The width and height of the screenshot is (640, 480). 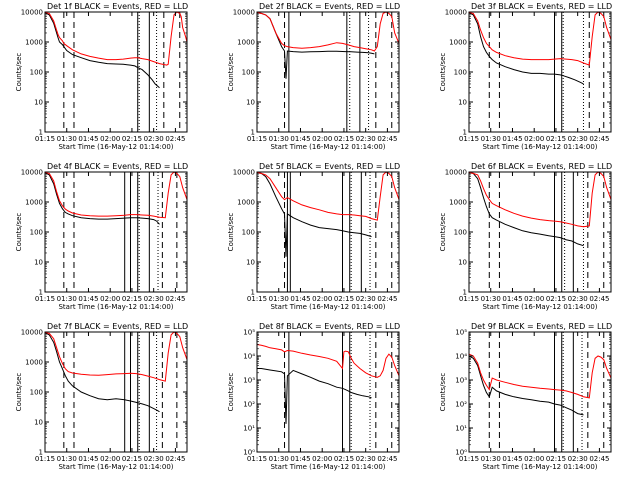 What do you see at coordinates (461, 429) in the screenshot?
I see `y-tick-label: 10¹` at bounding box center [461, 429].